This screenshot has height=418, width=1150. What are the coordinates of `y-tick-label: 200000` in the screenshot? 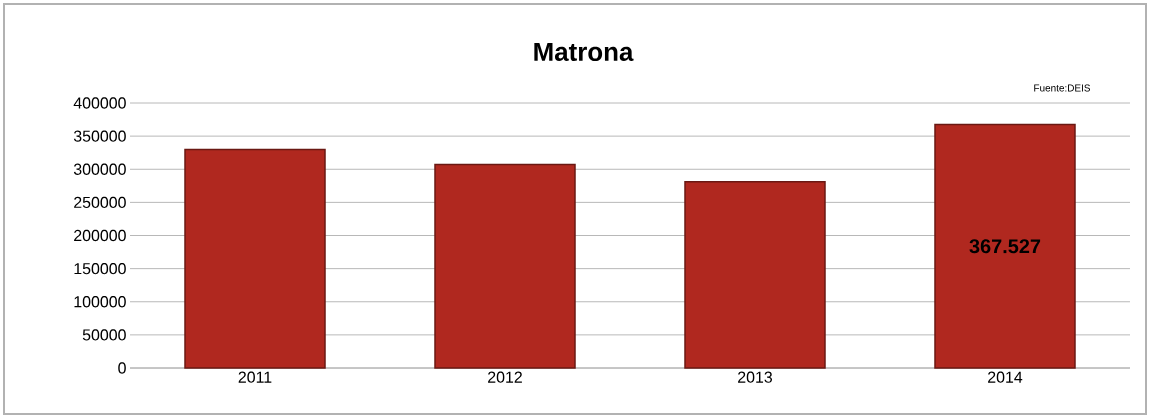 It's located at (100, 235).